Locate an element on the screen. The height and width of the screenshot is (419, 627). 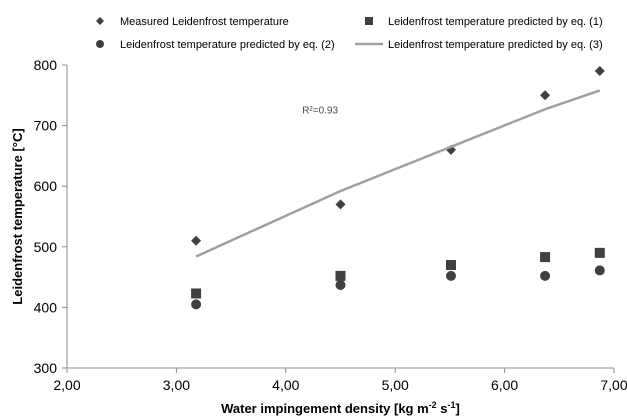
y-tick-label: 300 is located at coordinates (46, 368).